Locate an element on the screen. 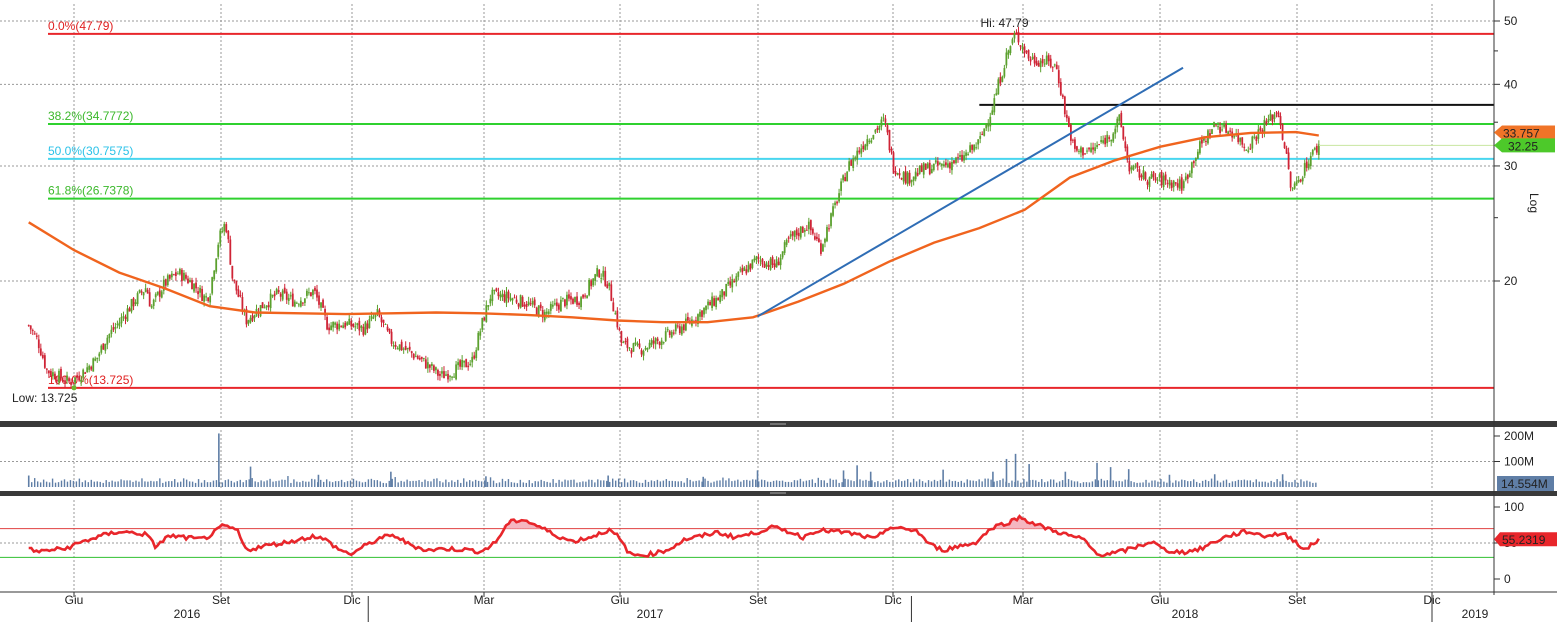 Image resolution: width=1557 pixels, height=625 pixels. rsi-line is located at coordinates (674, 536).